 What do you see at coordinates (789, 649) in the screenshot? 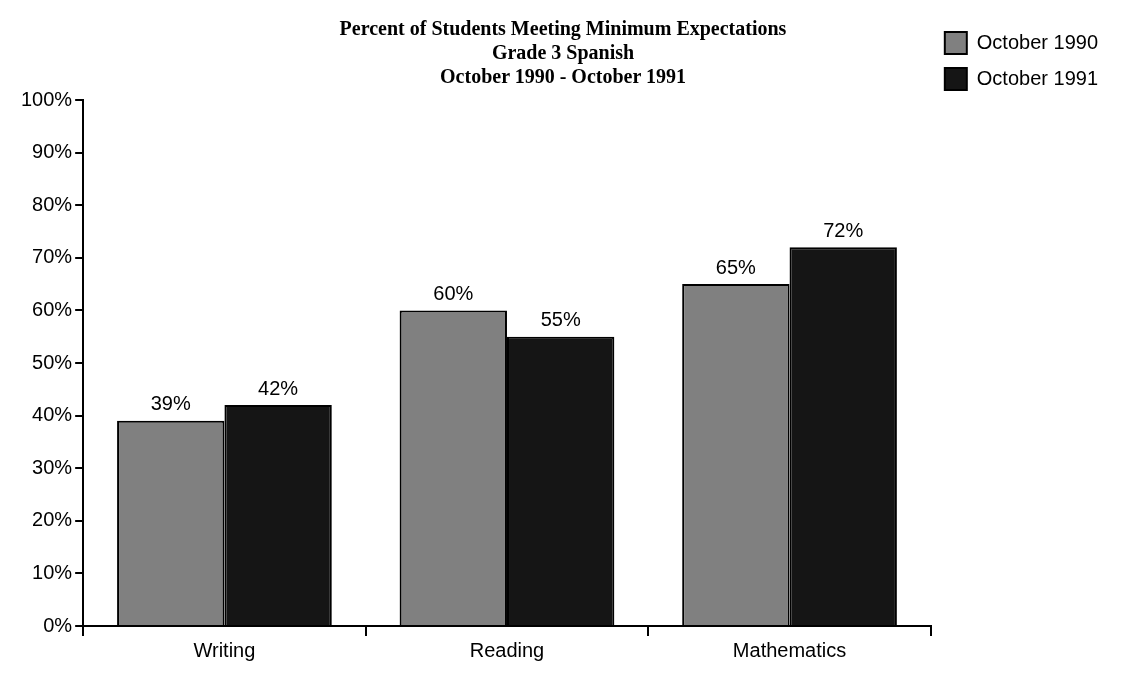
I see `x-tick-label: Mathematics` at bounding box center [789, 649].